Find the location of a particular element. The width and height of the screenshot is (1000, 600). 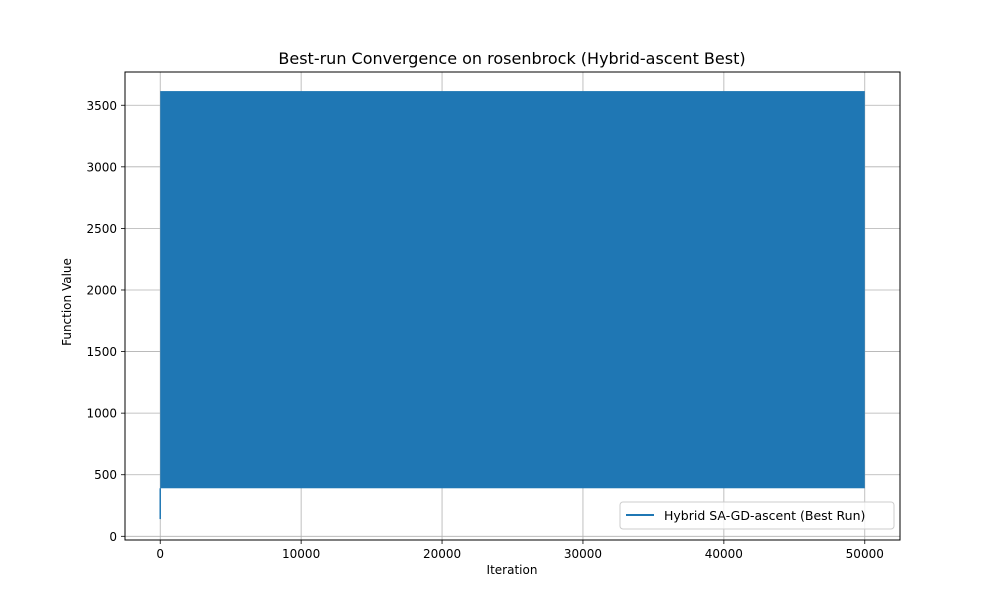

x-tick-label: 0 is located at coordinates (160, 554).